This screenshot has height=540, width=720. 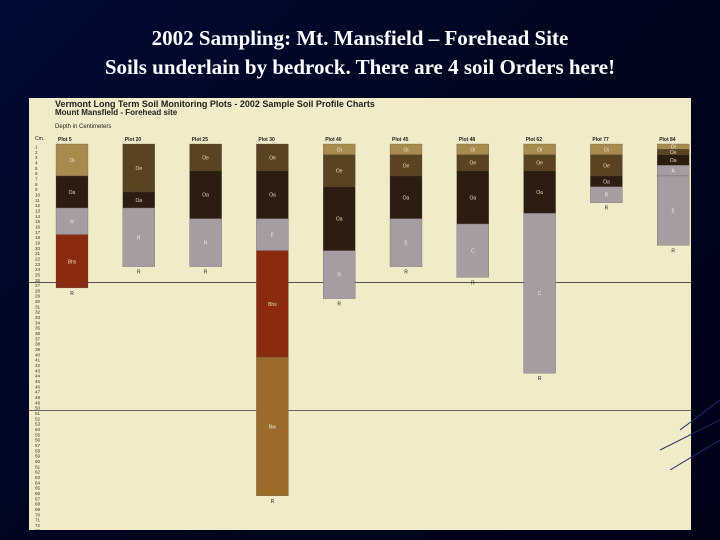 I want to click on y-tick-label: 20, so click(x=38, y=248).